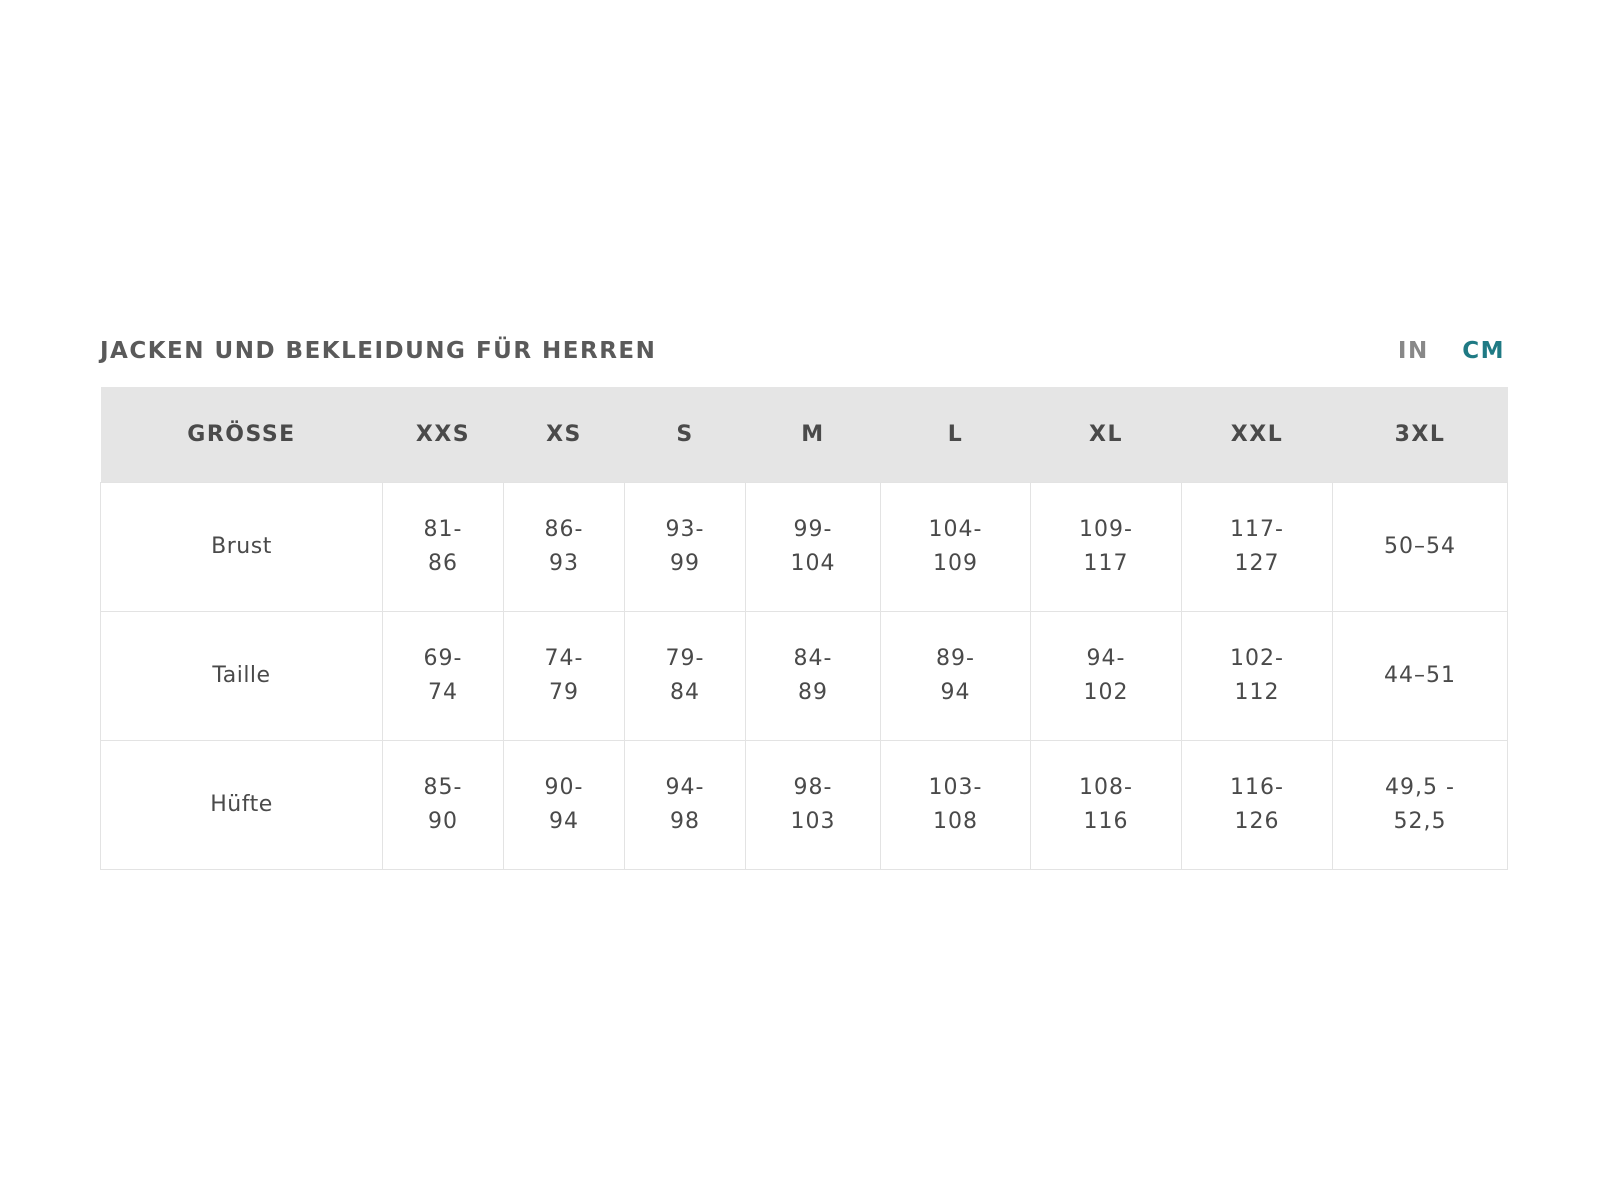  I want to click on cell-value: 98- 103, so click(813, 804).